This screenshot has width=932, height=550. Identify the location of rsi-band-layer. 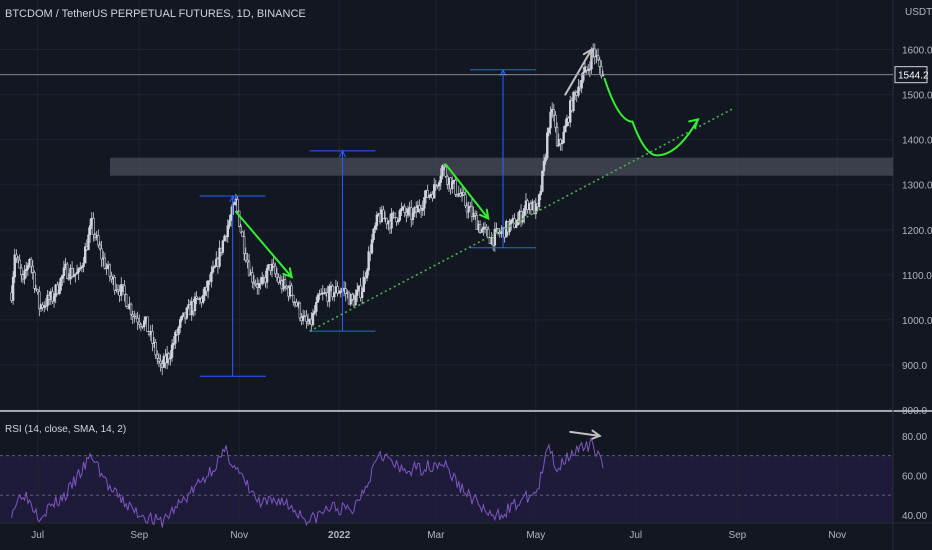
(446, 488).